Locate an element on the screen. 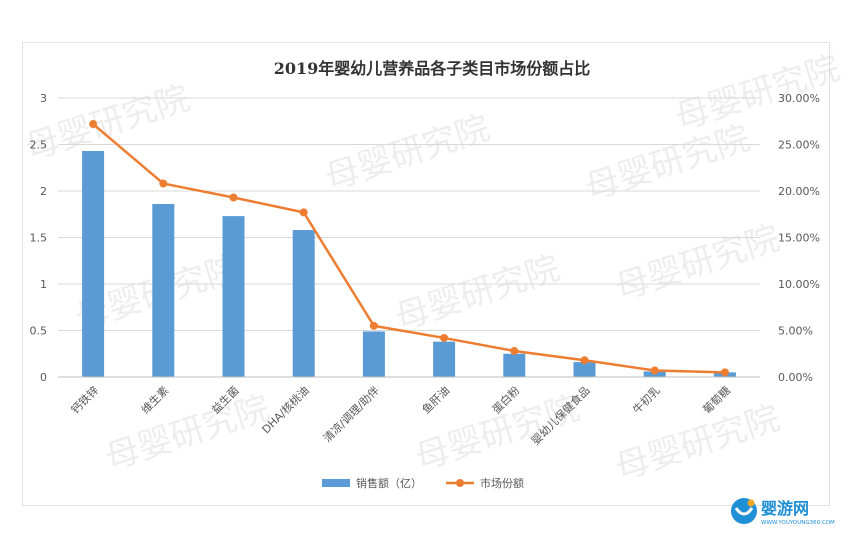  logo-text-en: WWW.YOUYOUNG360.COM is located at coordinates (798, 523).